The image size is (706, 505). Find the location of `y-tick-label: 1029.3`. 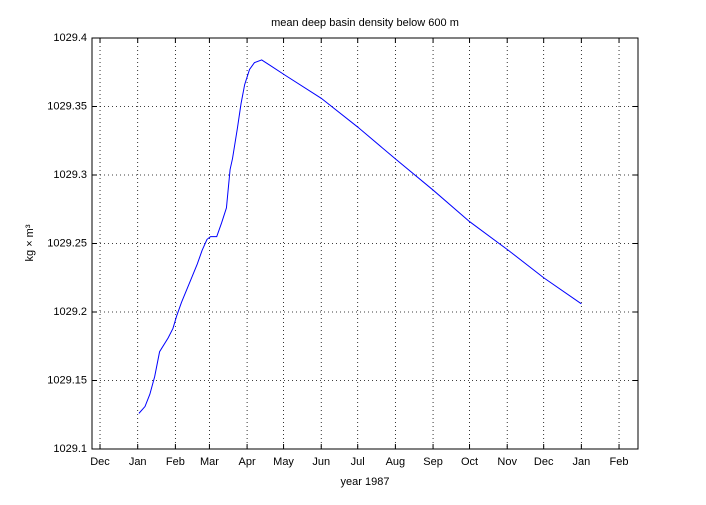

y-tick-label: 1029.3 is located at coordinates (70, 175).